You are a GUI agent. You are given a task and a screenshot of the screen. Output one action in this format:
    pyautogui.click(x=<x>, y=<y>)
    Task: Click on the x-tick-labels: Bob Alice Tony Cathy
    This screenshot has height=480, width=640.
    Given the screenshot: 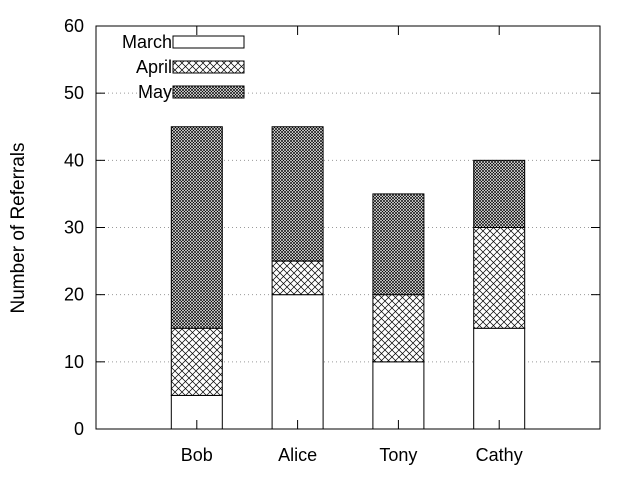 What is the action you would take?
    pyautogui.click(x=352, y=455)
    